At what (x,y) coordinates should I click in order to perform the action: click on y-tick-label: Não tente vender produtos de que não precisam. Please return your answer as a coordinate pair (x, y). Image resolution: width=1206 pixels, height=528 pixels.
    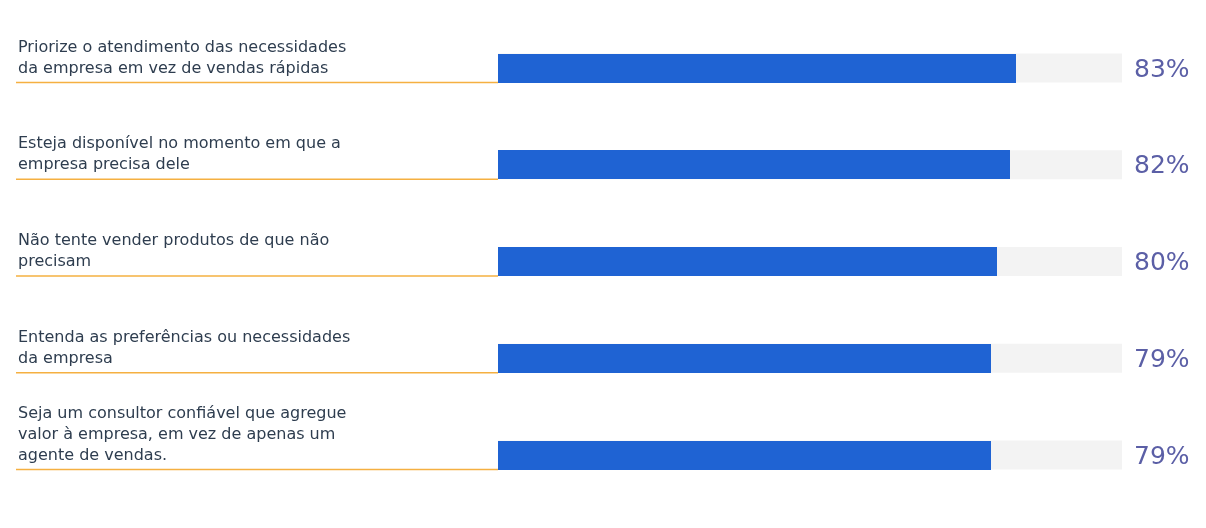
    Looking at the image, I should click on (174, 250).